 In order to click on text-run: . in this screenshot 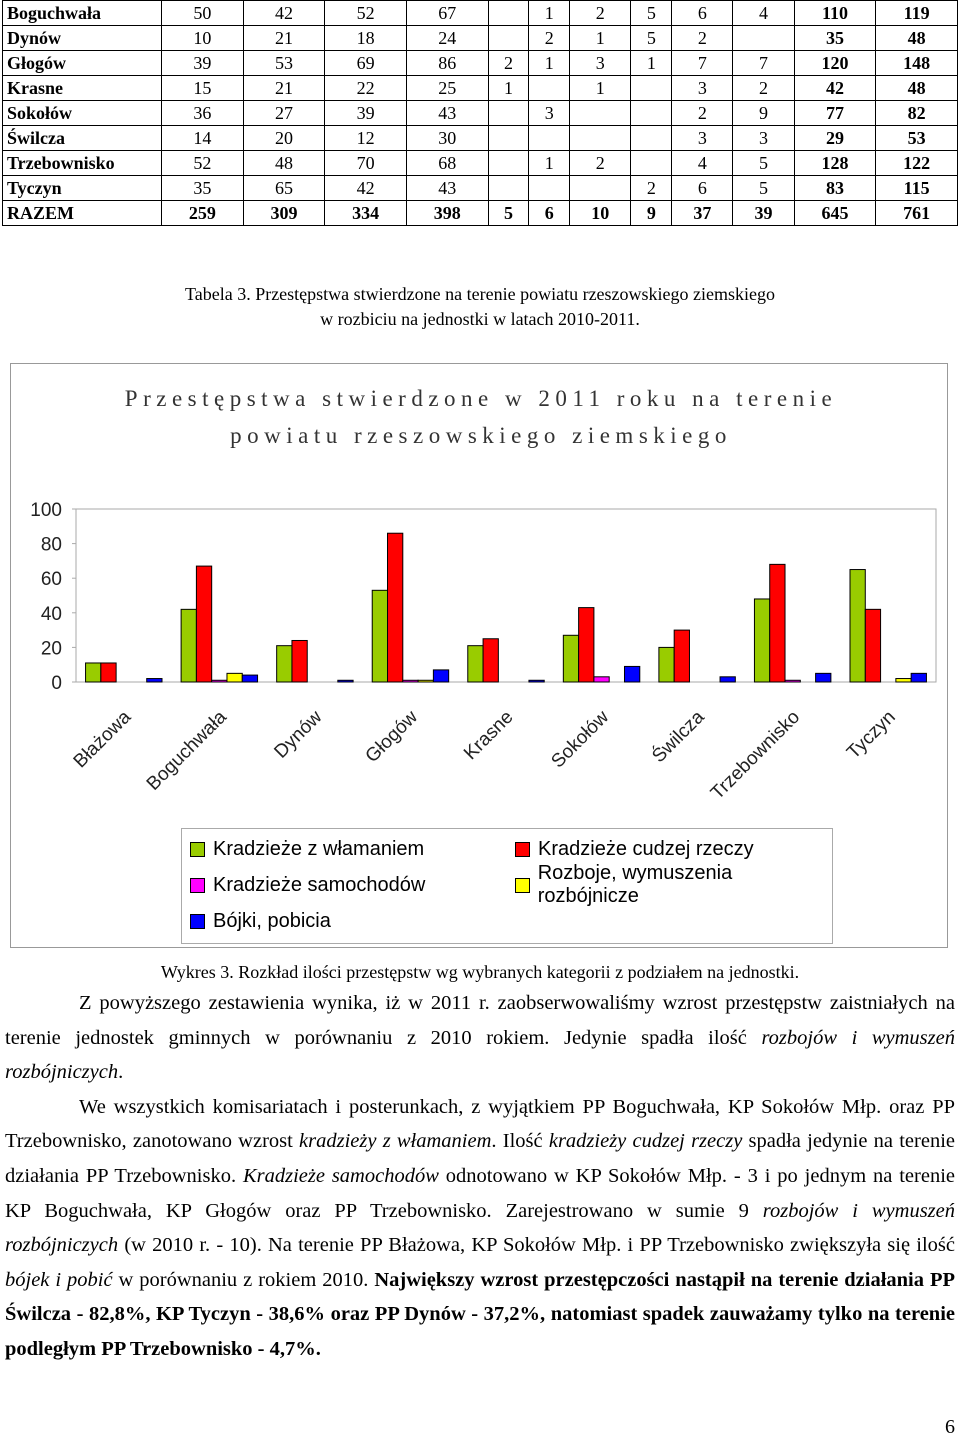, I will do `click(121, 1072)`.